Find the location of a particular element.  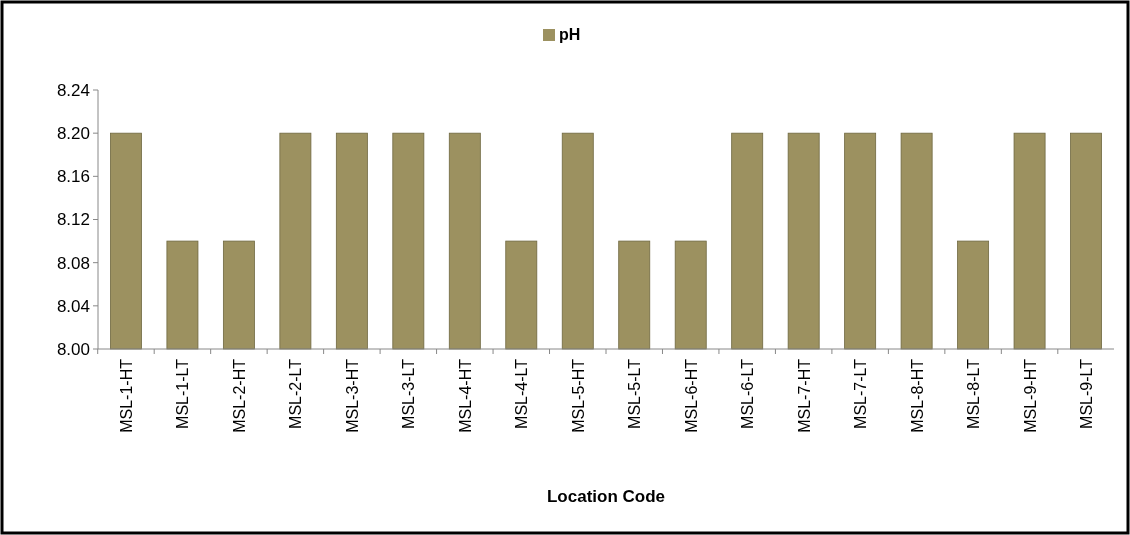

x-tick-label: MSL-3-LT is located at coordinates (409, 393).